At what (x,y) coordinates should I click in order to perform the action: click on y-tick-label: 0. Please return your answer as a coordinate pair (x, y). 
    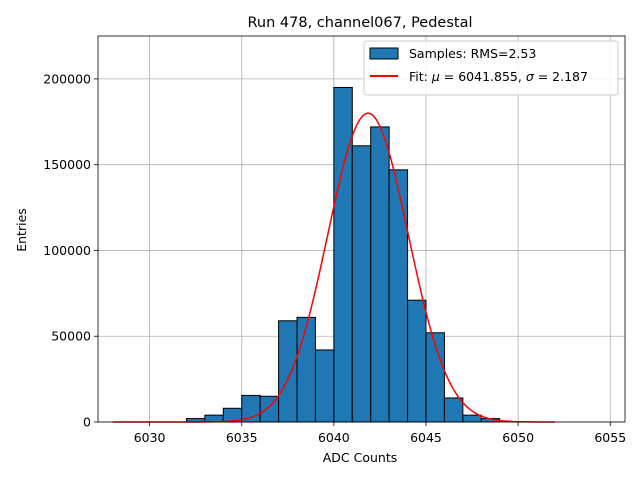
    Looking at the image, I should click on (87, 422).